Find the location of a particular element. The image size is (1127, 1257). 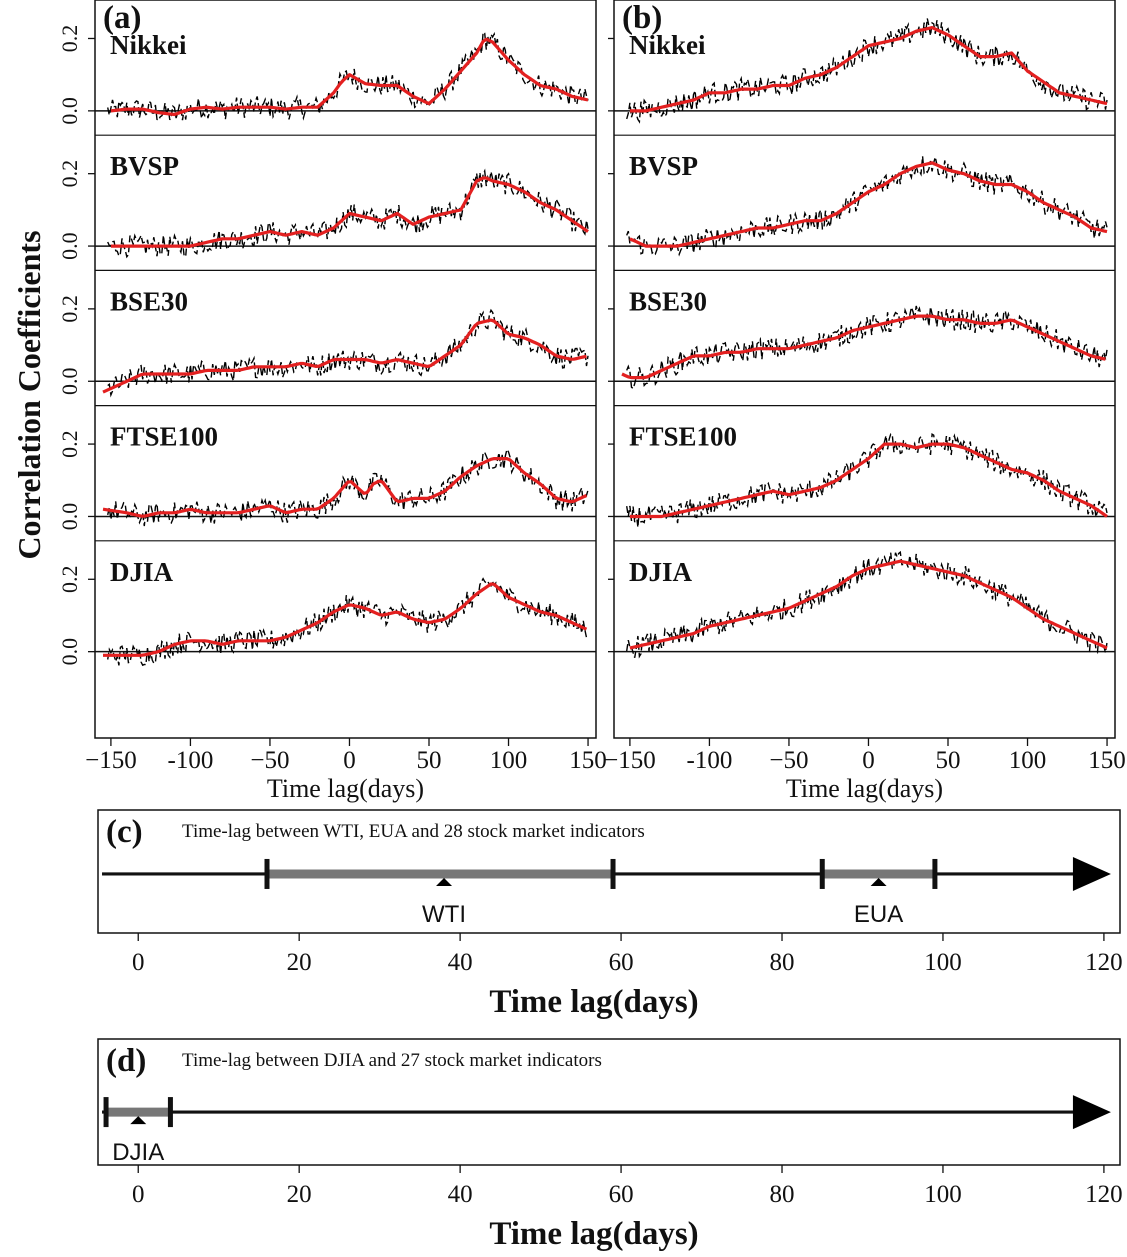

row-djia: 0.0 0.2 DJIA is located at coordinates (326, 603).